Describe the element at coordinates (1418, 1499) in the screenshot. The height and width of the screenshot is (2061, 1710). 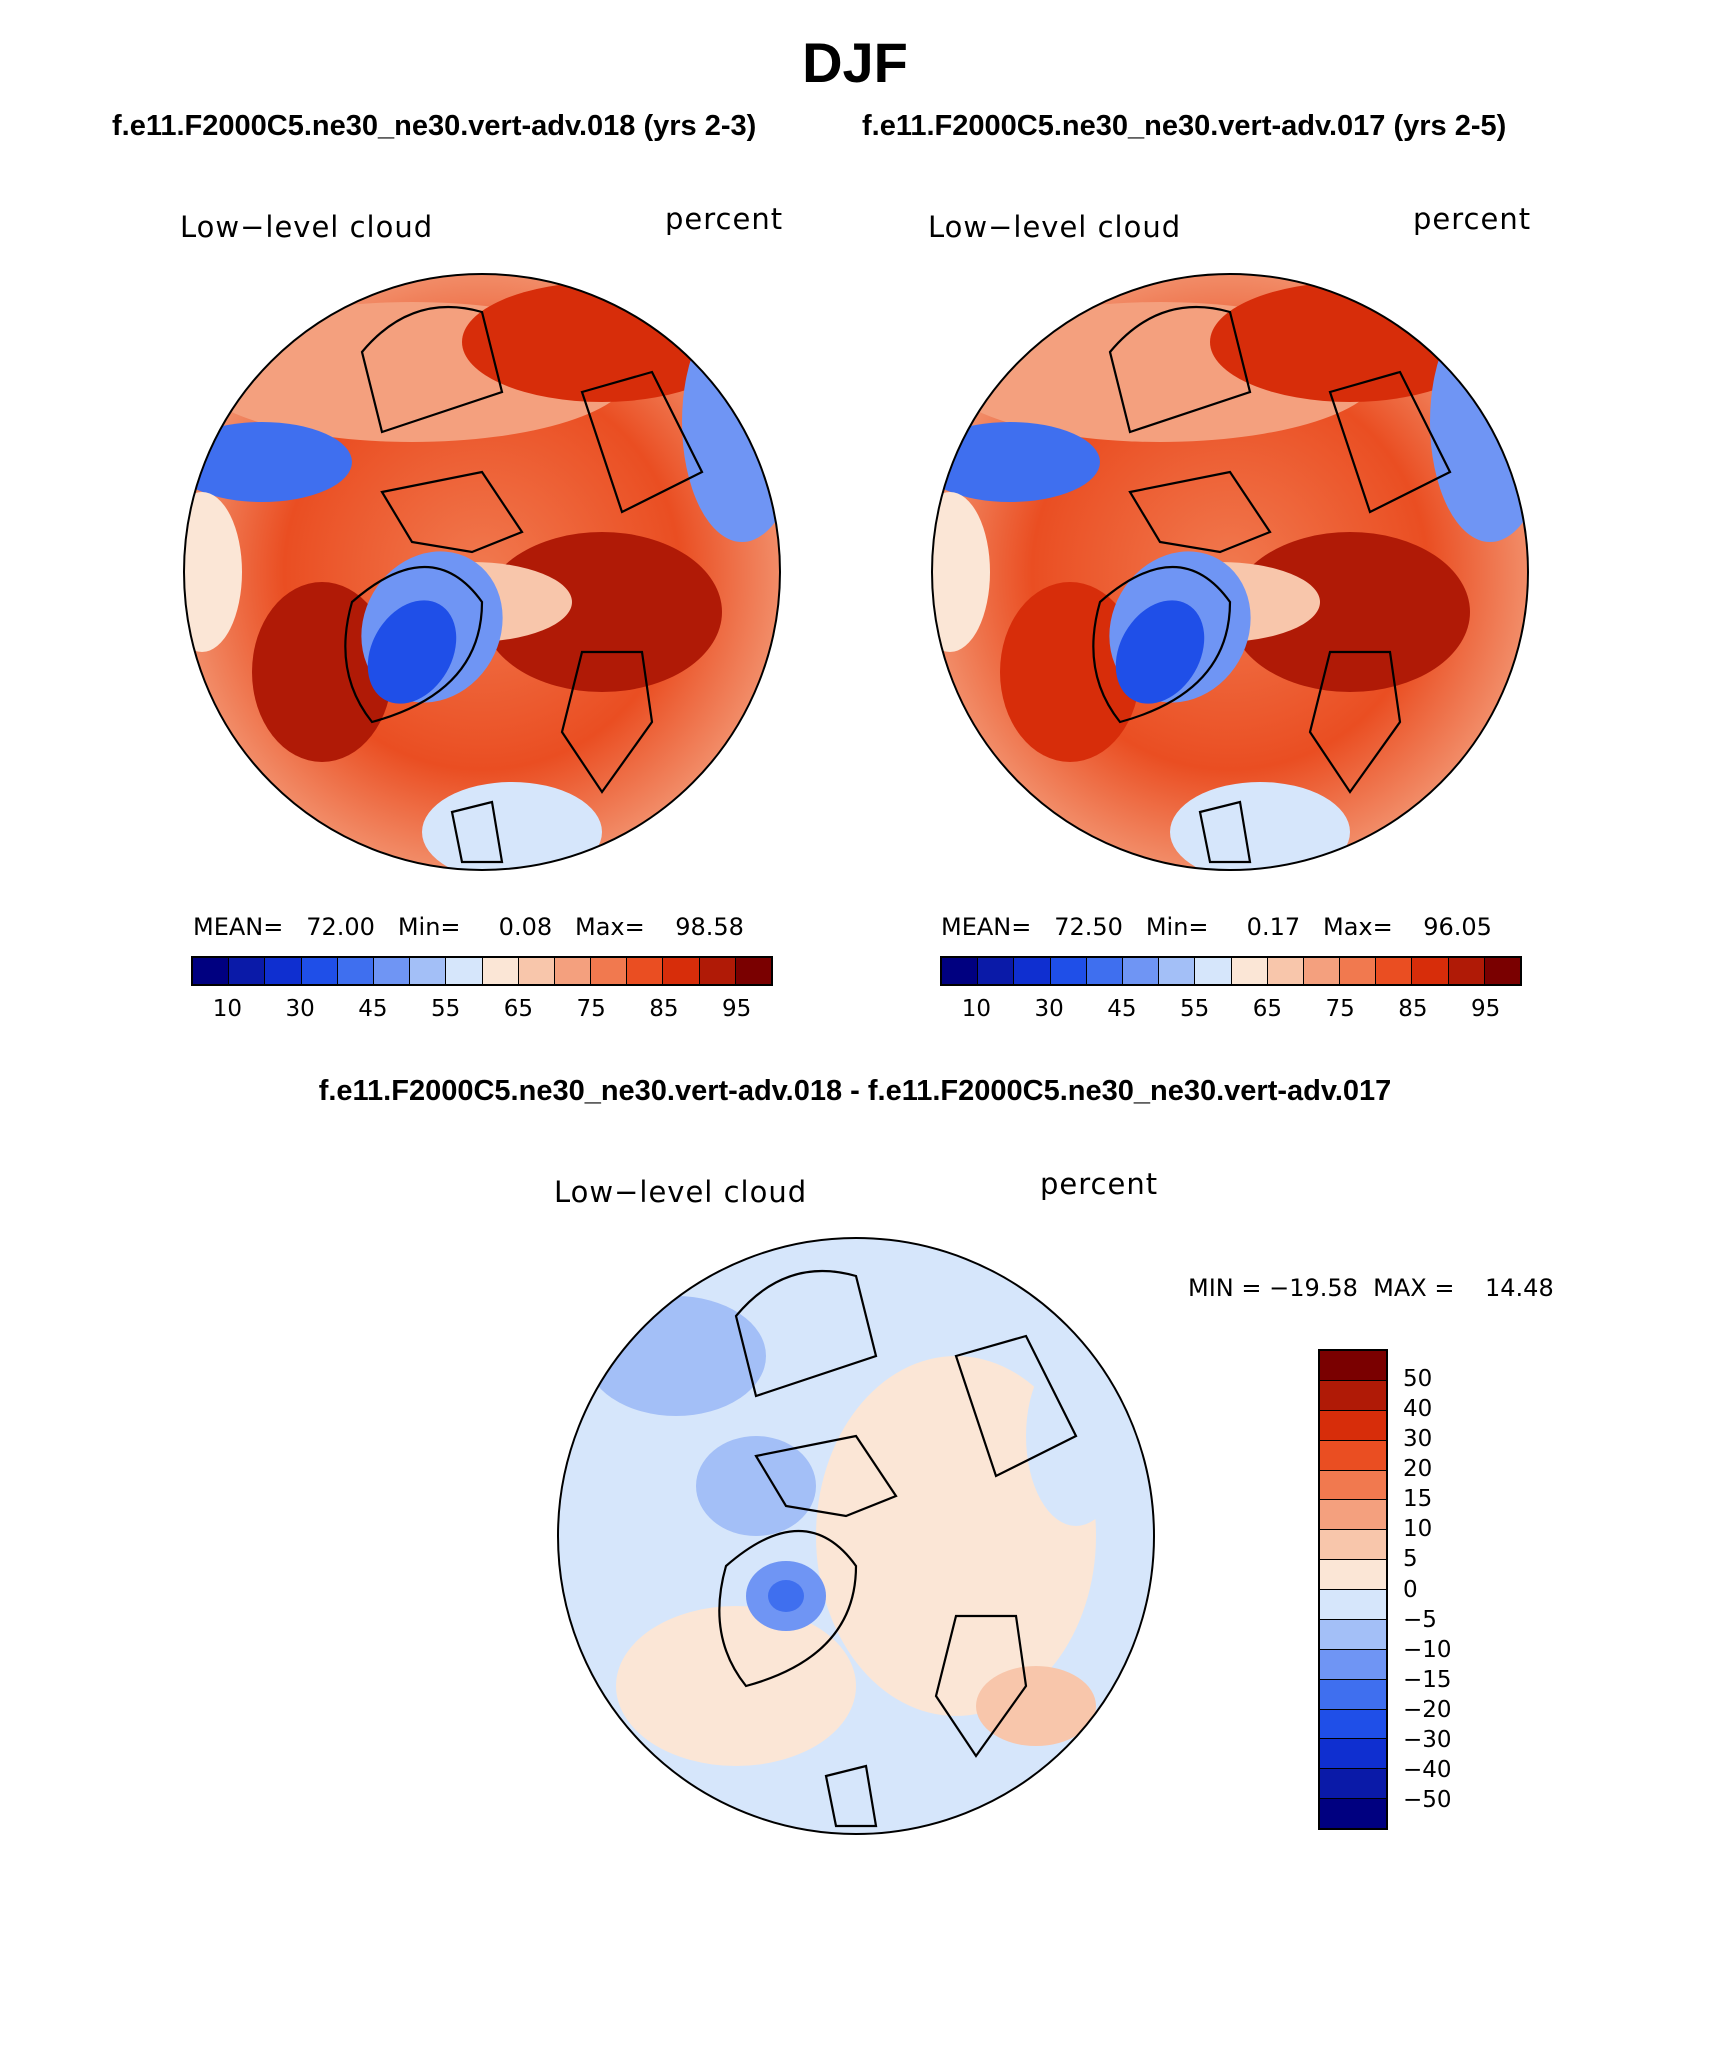
I see `colorbar-tick-label: 15` at that location.